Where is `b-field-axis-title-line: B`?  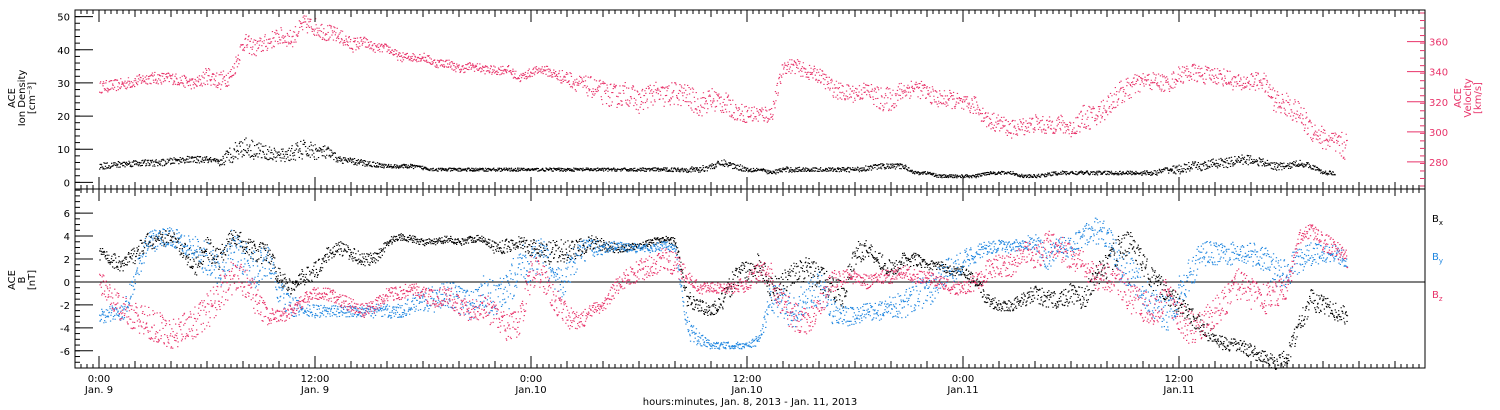 b-field-axis-title-line: B is located at coordinates (22, 279).